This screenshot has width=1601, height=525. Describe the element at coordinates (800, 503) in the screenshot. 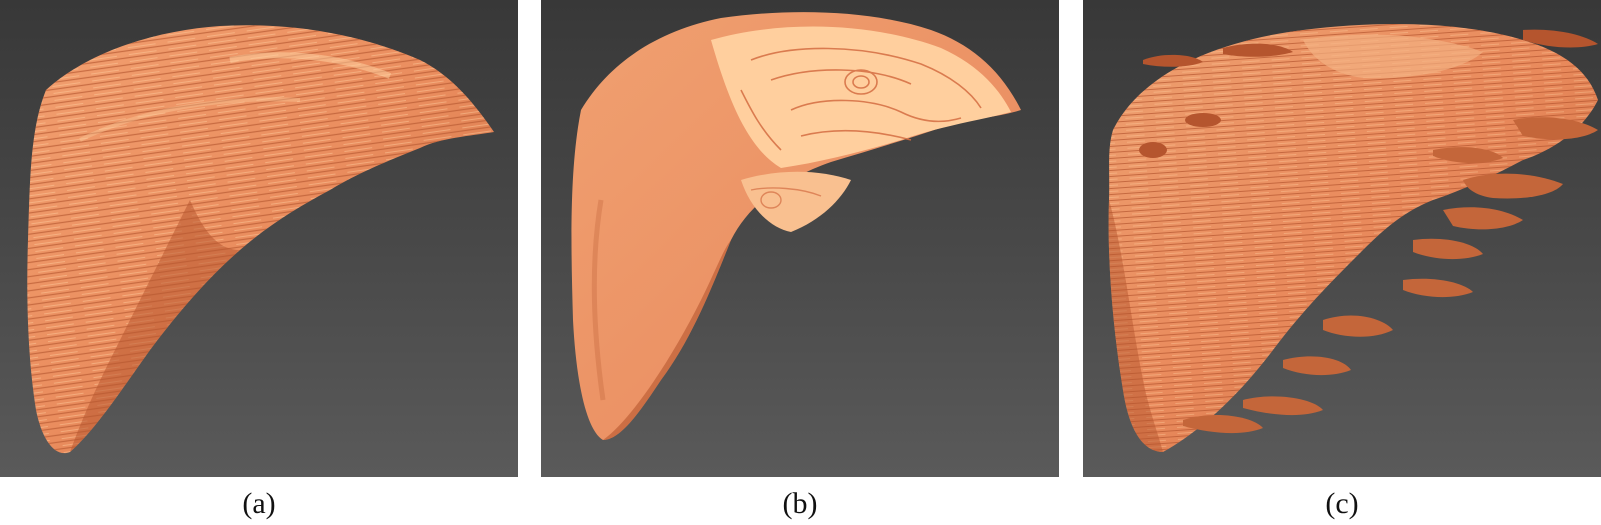

I see `caption-b: (b)` at that location.